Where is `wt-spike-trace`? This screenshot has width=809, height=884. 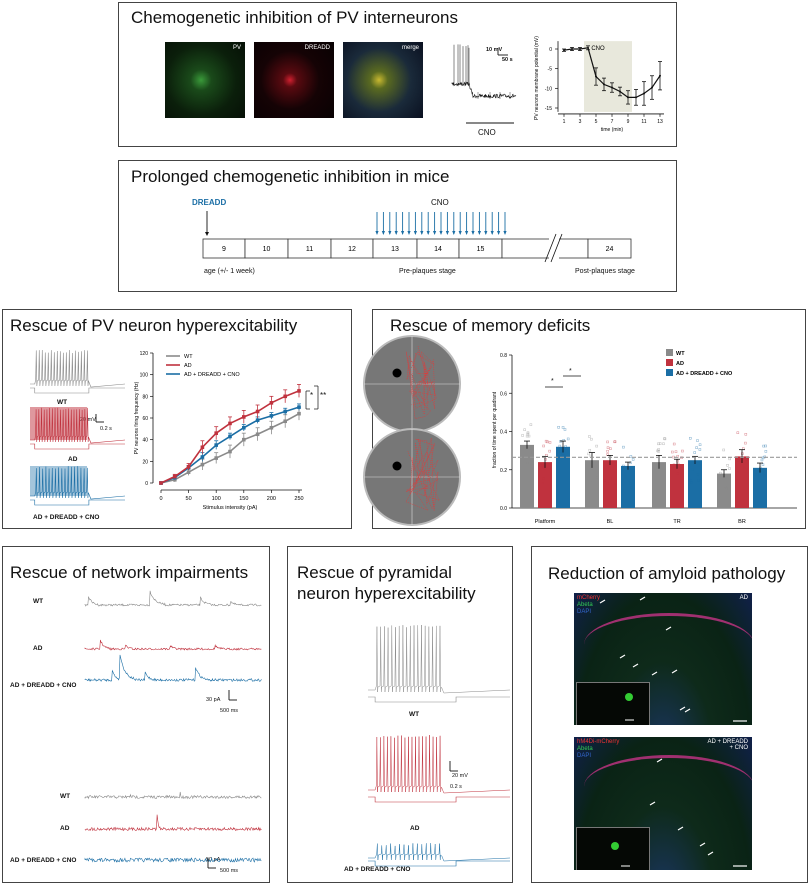 wt-spike-trace is located at coordinates (439, 659).